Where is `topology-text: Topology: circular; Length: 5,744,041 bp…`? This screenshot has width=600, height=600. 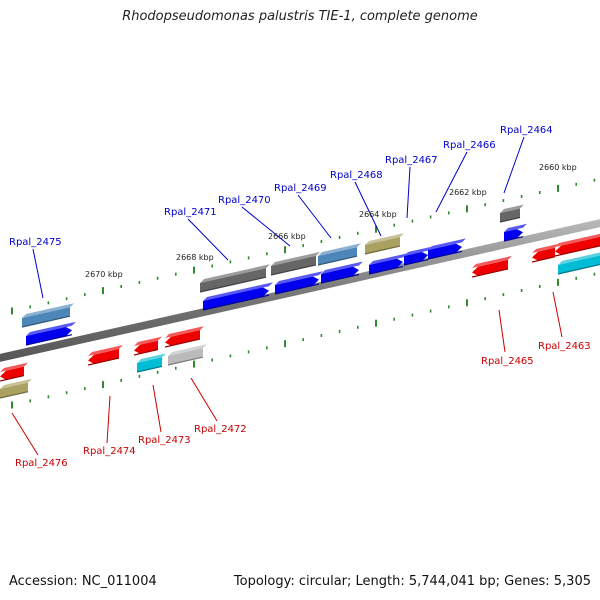
topology-text: Topology: circular; Length: 5,744,041 bp… is located at coordinates (412, 581).